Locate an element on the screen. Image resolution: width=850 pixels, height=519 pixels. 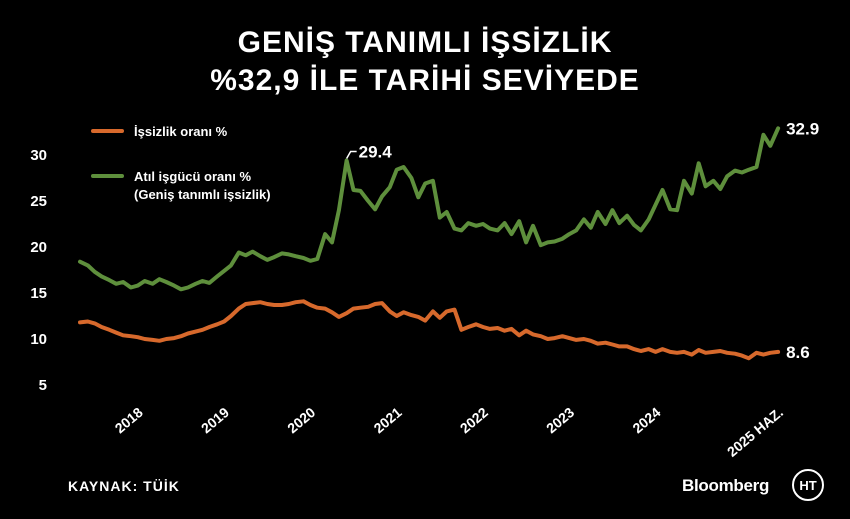
x-tick-label: 2022 is located at coordinates (474, 420).